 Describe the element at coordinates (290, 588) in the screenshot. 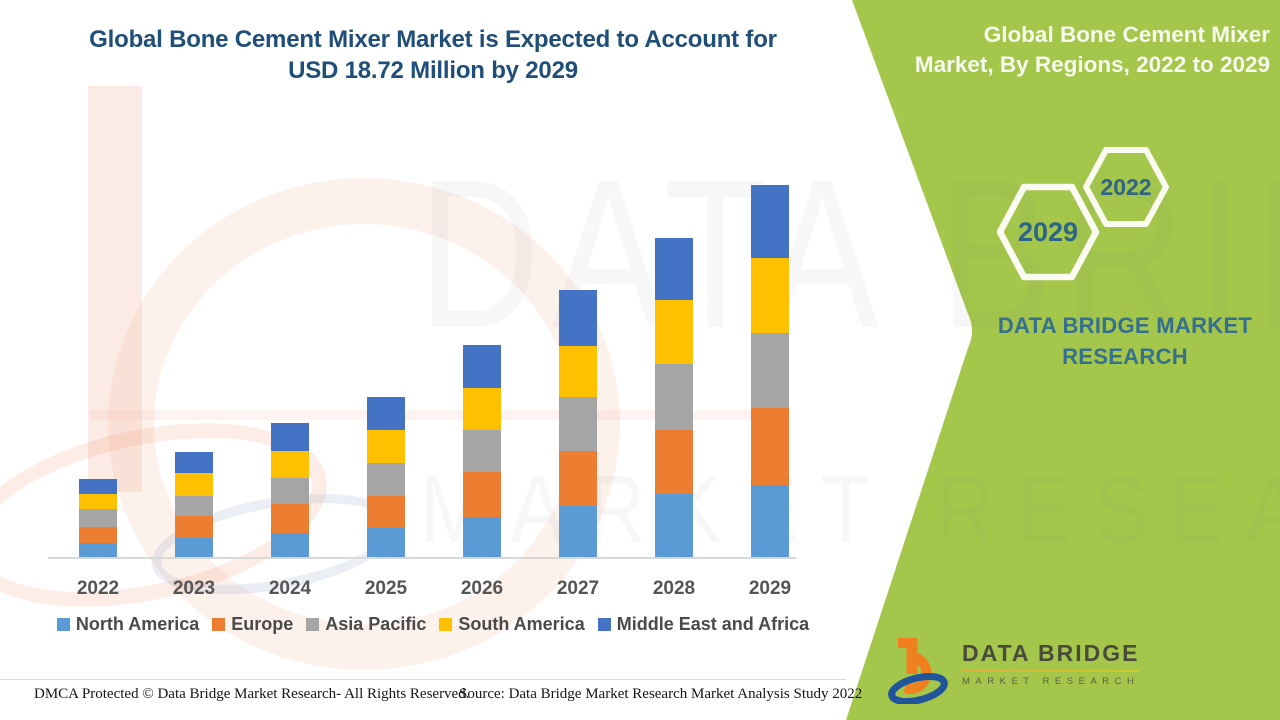

I see `x-axis-label-2024: 2024` at that location.